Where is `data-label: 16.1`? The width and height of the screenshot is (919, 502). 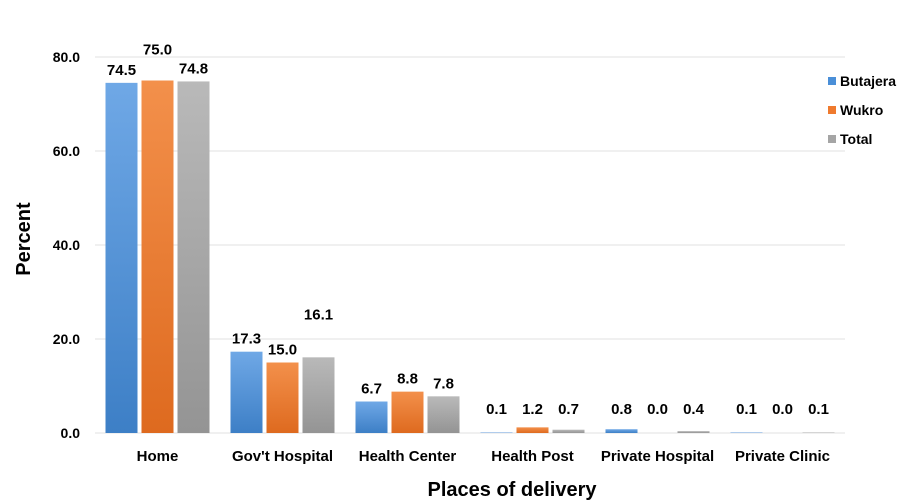 data-label: 16.1 is located at coordinates (318, 314).